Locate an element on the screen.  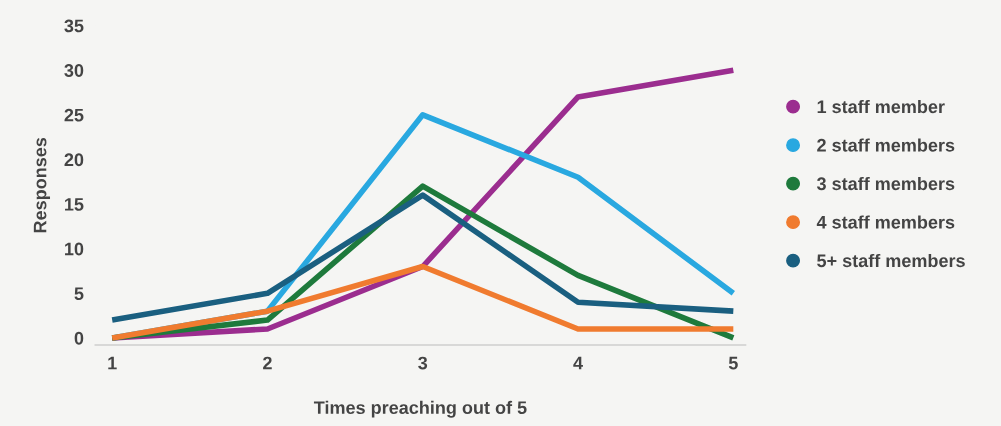
legend-label: 3 staff members is located at coordinates (885, 183).